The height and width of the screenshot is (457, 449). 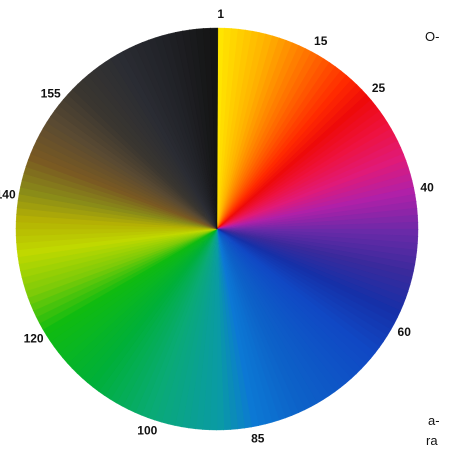 What do you see at coordinates (321, 41) in the screenshot?
I see `segment-label-15: 15` at bounding box center [321, 41].